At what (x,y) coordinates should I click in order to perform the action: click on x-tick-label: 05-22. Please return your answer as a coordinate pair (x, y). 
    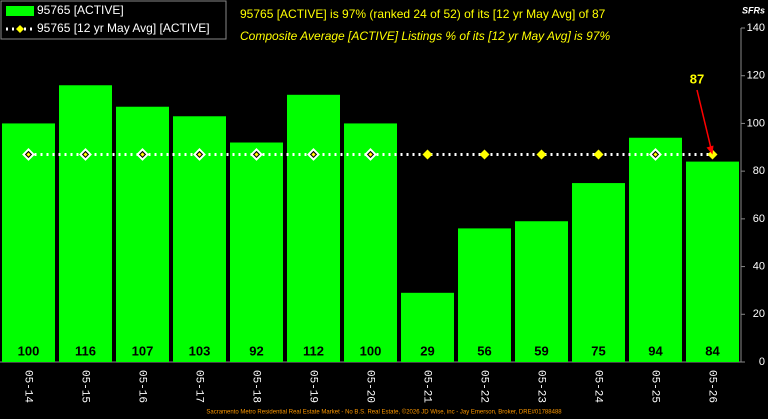
    Looking at the image, I should click on (484, 386).